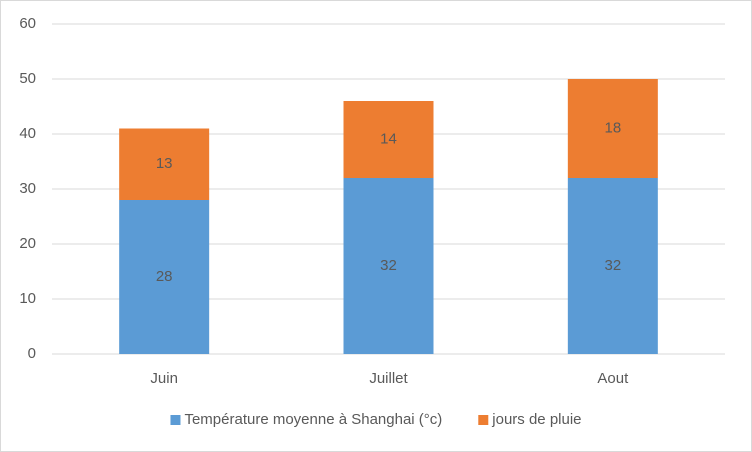 This screenshot has height=452, width=752. I want to click on legend-label: Température moyenne à Shanghai (°c), so click(313, 419).